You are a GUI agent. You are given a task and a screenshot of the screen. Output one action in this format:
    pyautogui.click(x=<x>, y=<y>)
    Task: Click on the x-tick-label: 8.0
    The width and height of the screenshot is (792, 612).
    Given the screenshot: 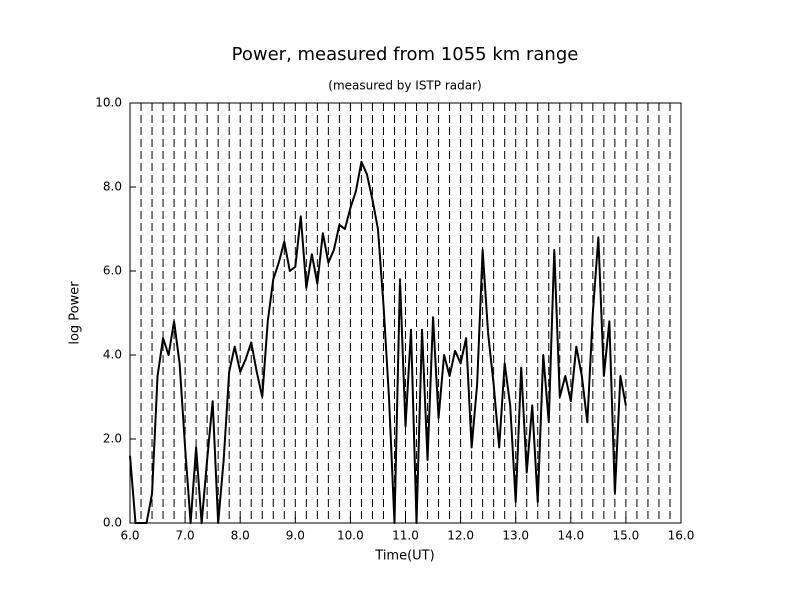 What is the action you would take?
    pyautogui.click(x=240, y=536)
    